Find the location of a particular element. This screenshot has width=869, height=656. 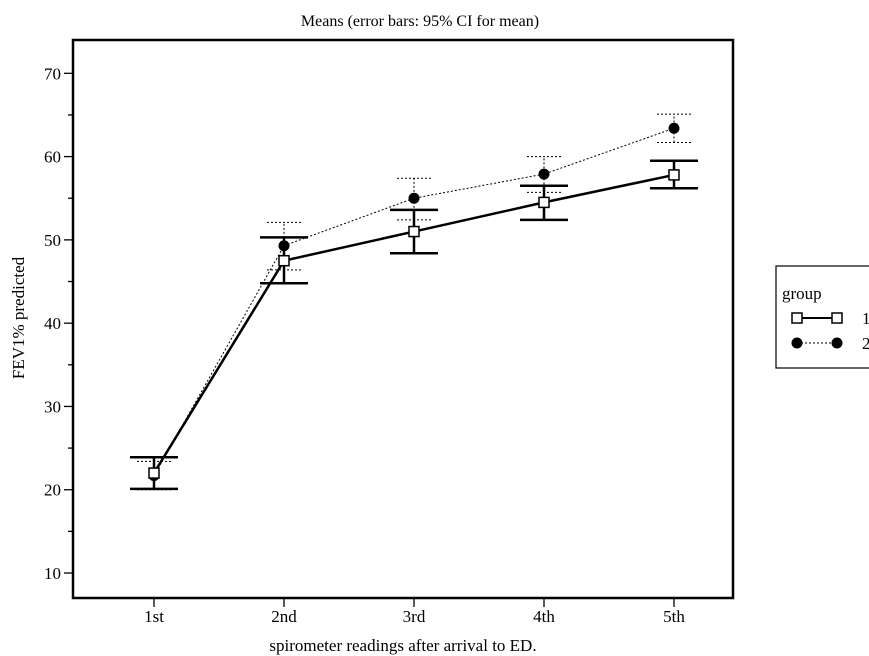

y-tick-label: 20 is located at coordinates (52, 490).